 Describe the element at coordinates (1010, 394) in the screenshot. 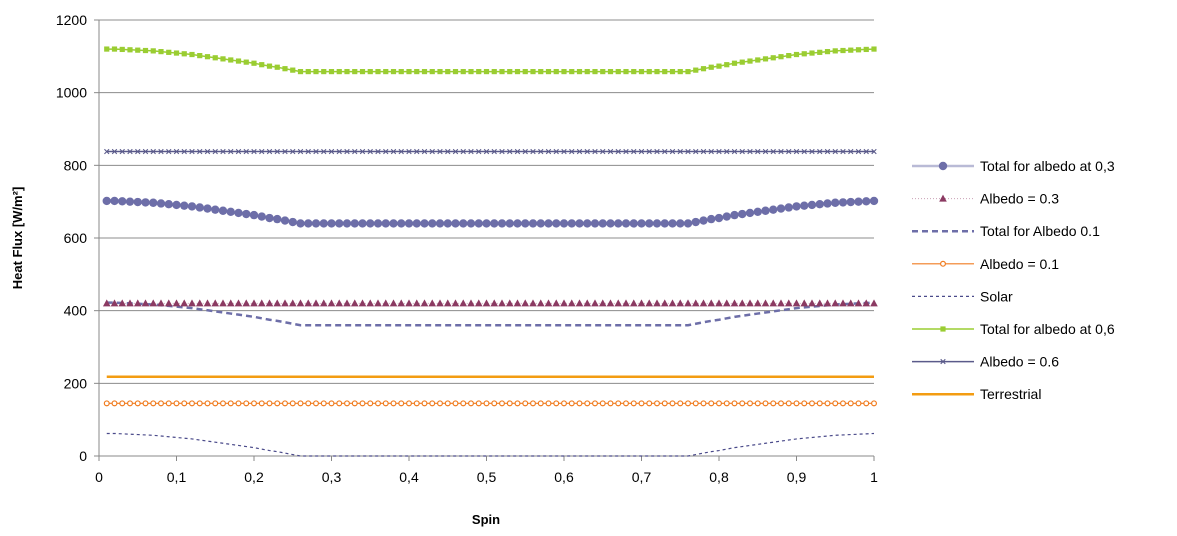

I see `legend-label-terrestrial: Terrestrial` at that location.